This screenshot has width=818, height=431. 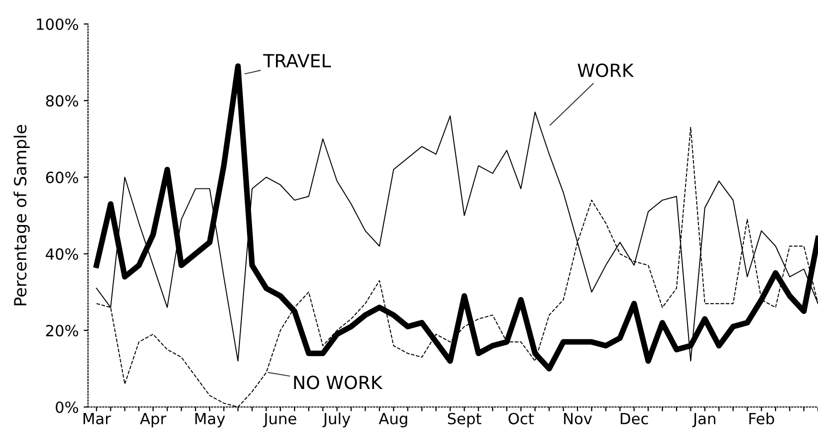 I want to click on y-tick-label: 0%, so click(x=67, y=407).